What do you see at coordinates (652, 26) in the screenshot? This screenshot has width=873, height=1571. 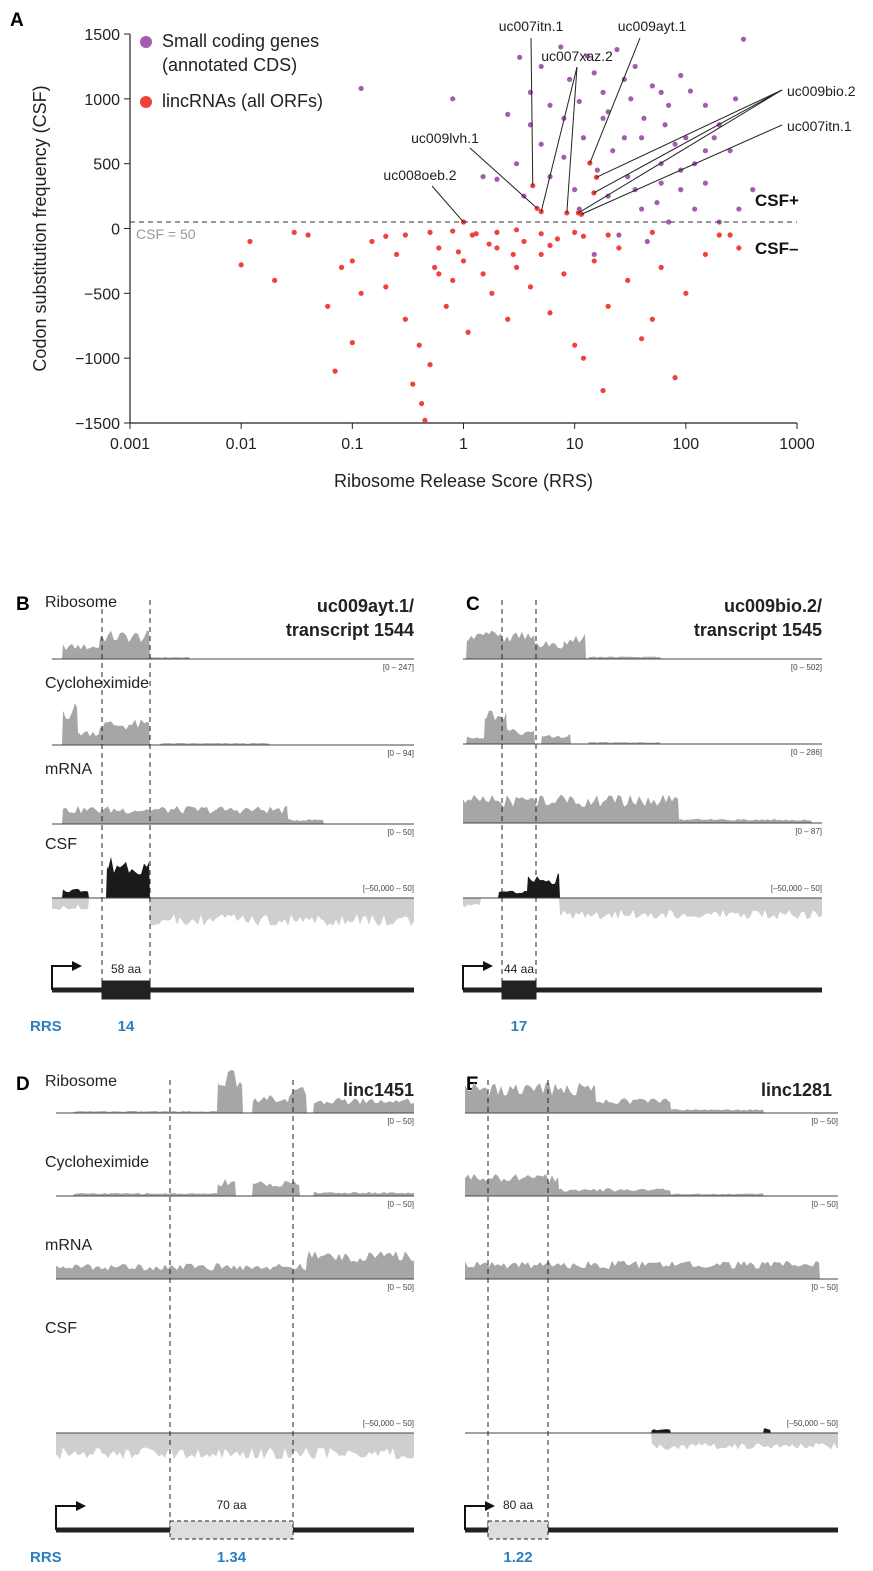 I see `annotation-label: uc009ayt.1` at bounding box center [652, 26].